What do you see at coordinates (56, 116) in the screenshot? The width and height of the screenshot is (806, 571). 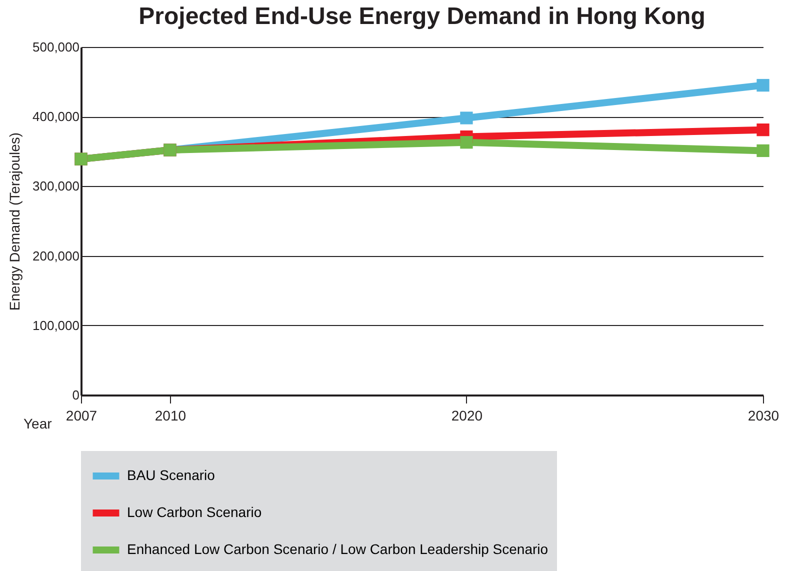 I see `y-tick-label: 400,000` at bounding box center [56, 116].